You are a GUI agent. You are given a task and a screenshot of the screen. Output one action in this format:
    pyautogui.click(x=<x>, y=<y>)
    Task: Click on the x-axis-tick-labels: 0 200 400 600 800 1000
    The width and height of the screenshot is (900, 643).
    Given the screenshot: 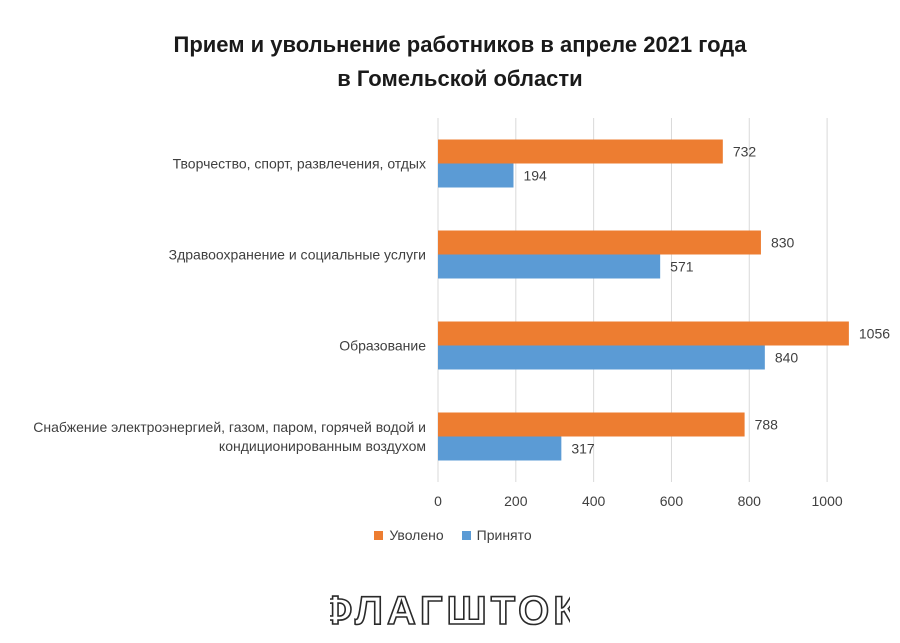 What is the action you would take?
    pyautogui.click(x=638, y=501)
    